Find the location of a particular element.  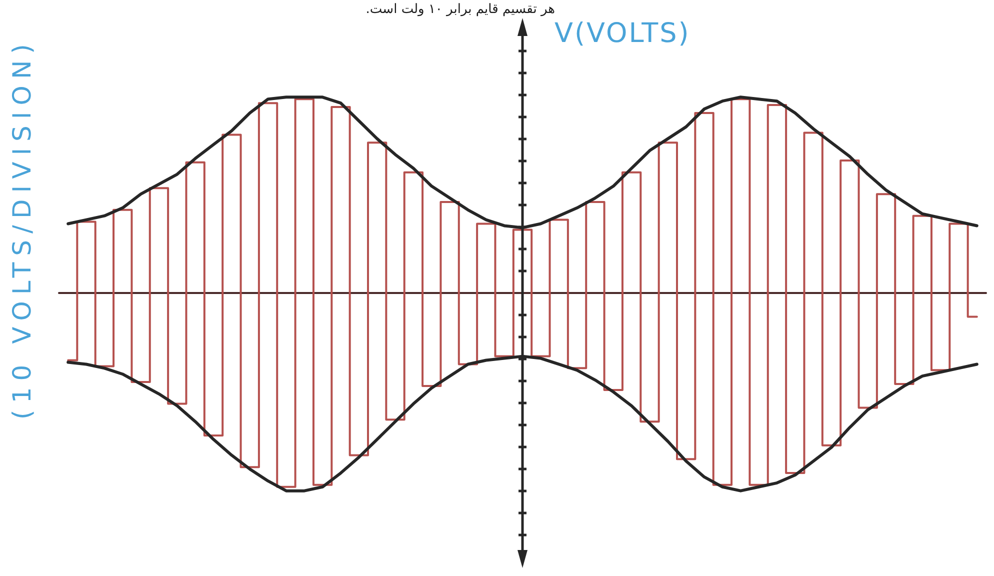

text: (10 VOLTS/DIVISION) is located at coordinates (21, 228).